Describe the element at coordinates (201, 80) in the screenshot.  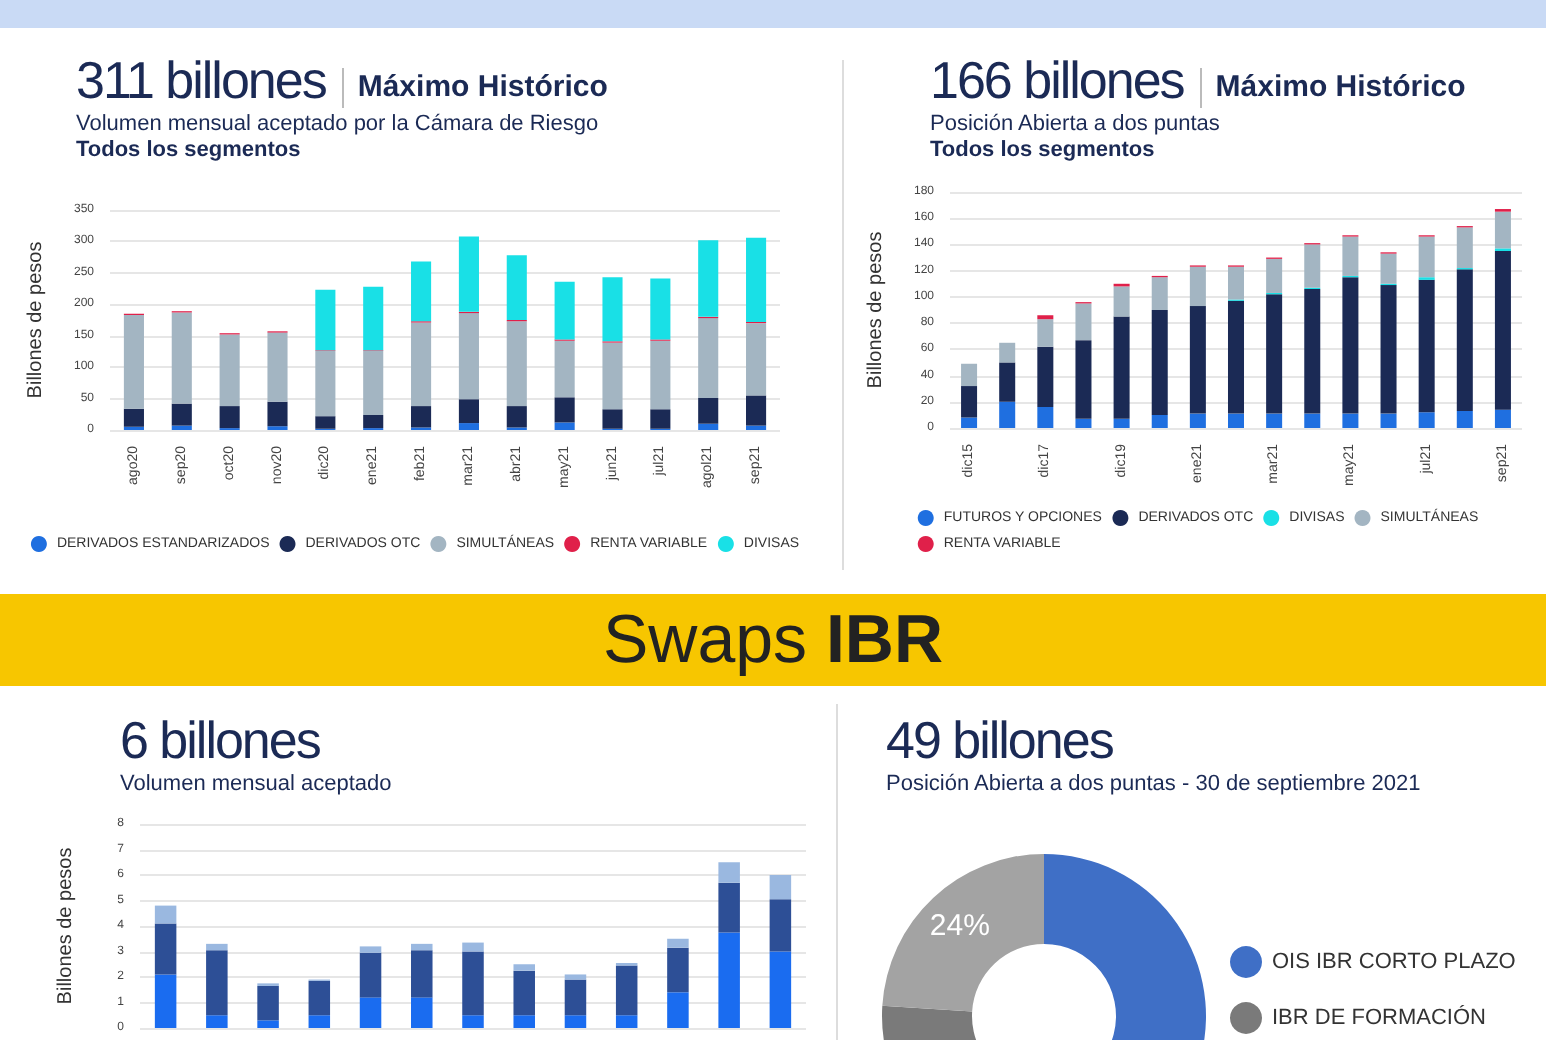
I see `chart-title: 311 billones` at that location.